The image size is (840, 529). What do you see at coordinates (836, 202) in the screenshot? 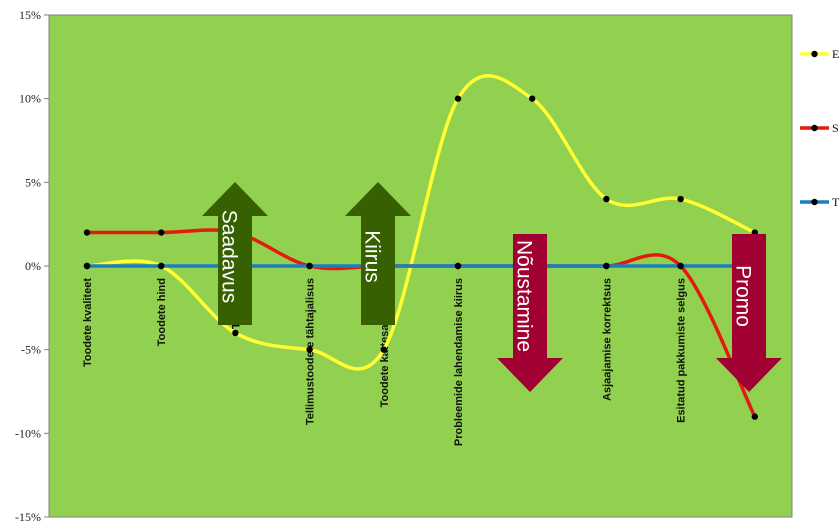
I see `legend-label: T` at bounding box center [836, 202].